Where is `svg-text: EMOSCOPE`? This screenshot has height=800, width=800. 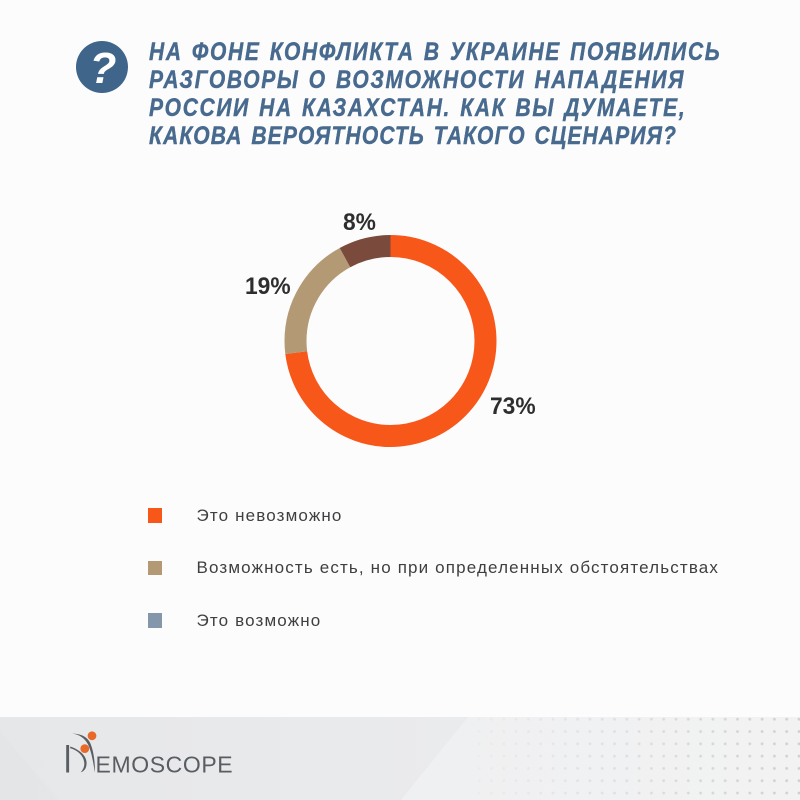 svg-text: EMOSCOPE is located at coordinates (165, 765).